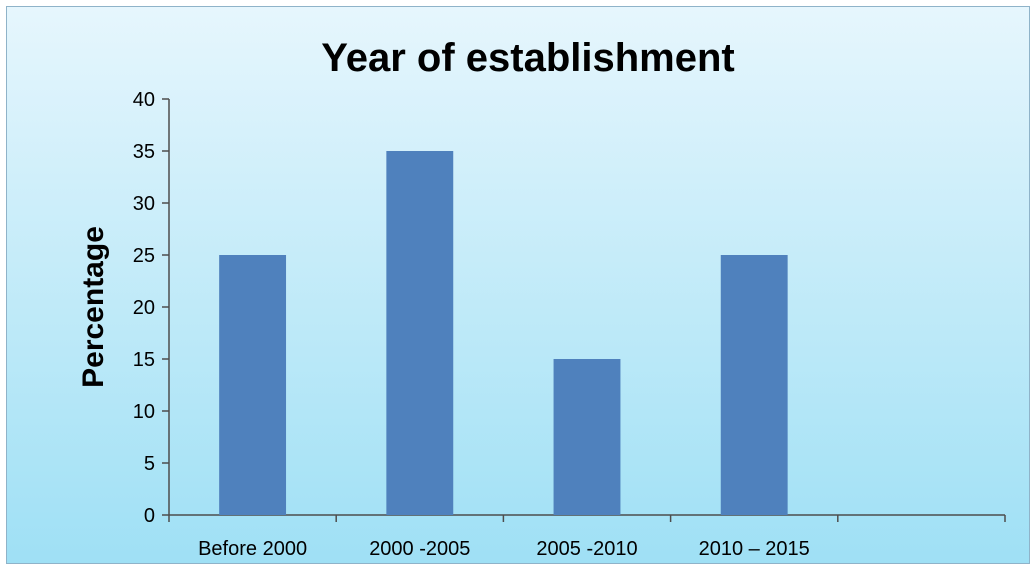 This screenshot has width=1035, height=569. Describe the element at coordinates (144, 152) in the screenshot. I see `y-tick-label: 35` at that location.